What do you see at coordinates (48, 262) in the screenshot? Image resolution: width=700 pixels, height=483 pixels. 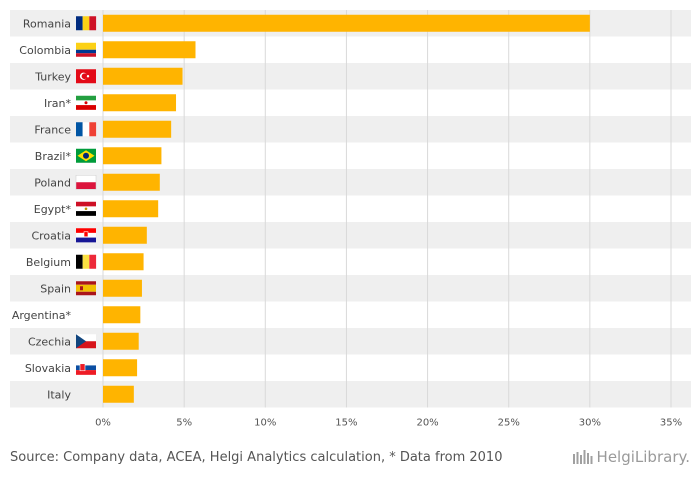 I see `category-label: Belgium` at bounding box center [48, 262].